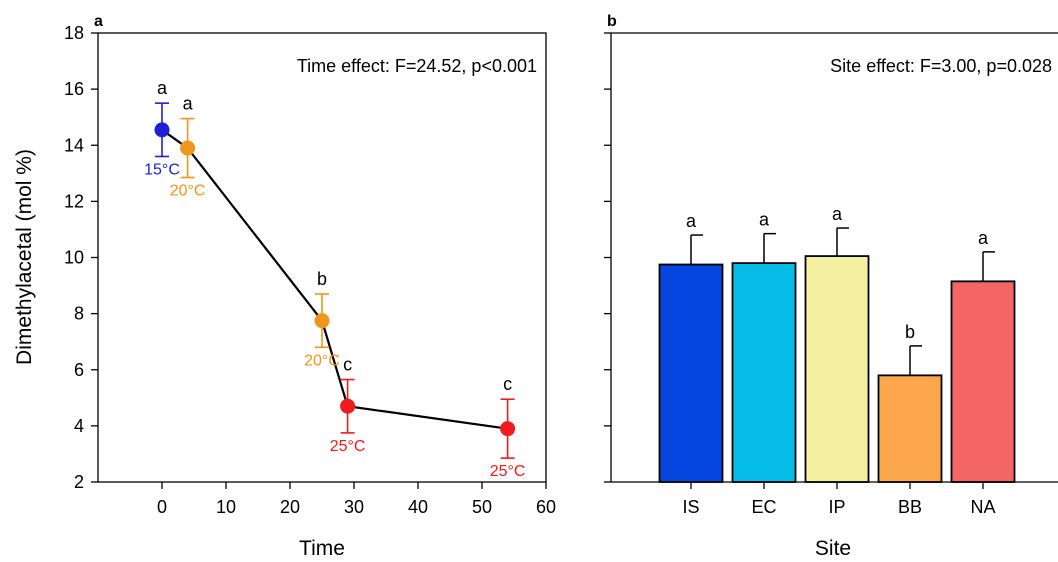 The image size is (1058, 562). What do you see at coordinates (79, 370) in the screenshot?
I see `y-tick-label: 6` at bounding box center [79, 370].